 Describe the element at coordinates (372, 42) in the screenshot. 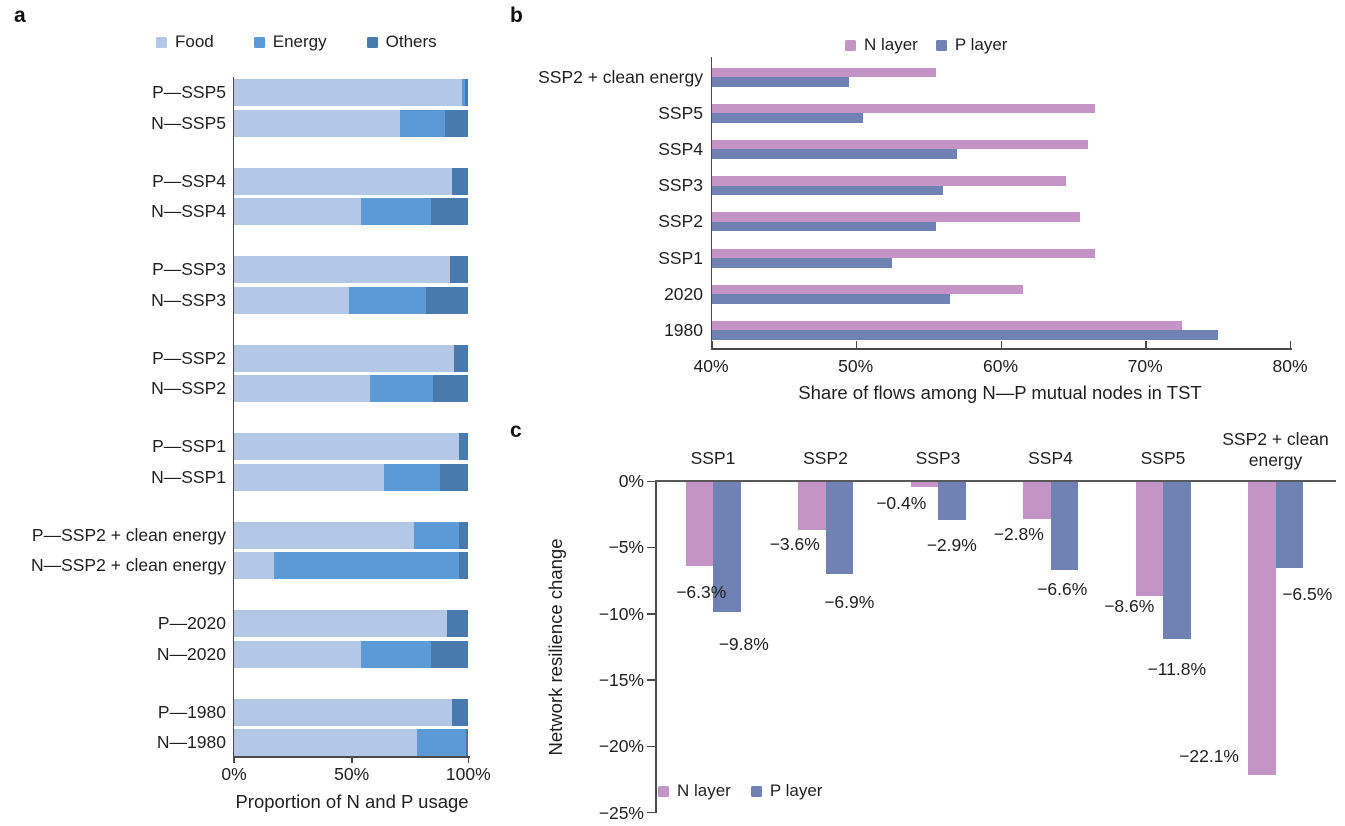

I see `others-swatch-icon` at that location.